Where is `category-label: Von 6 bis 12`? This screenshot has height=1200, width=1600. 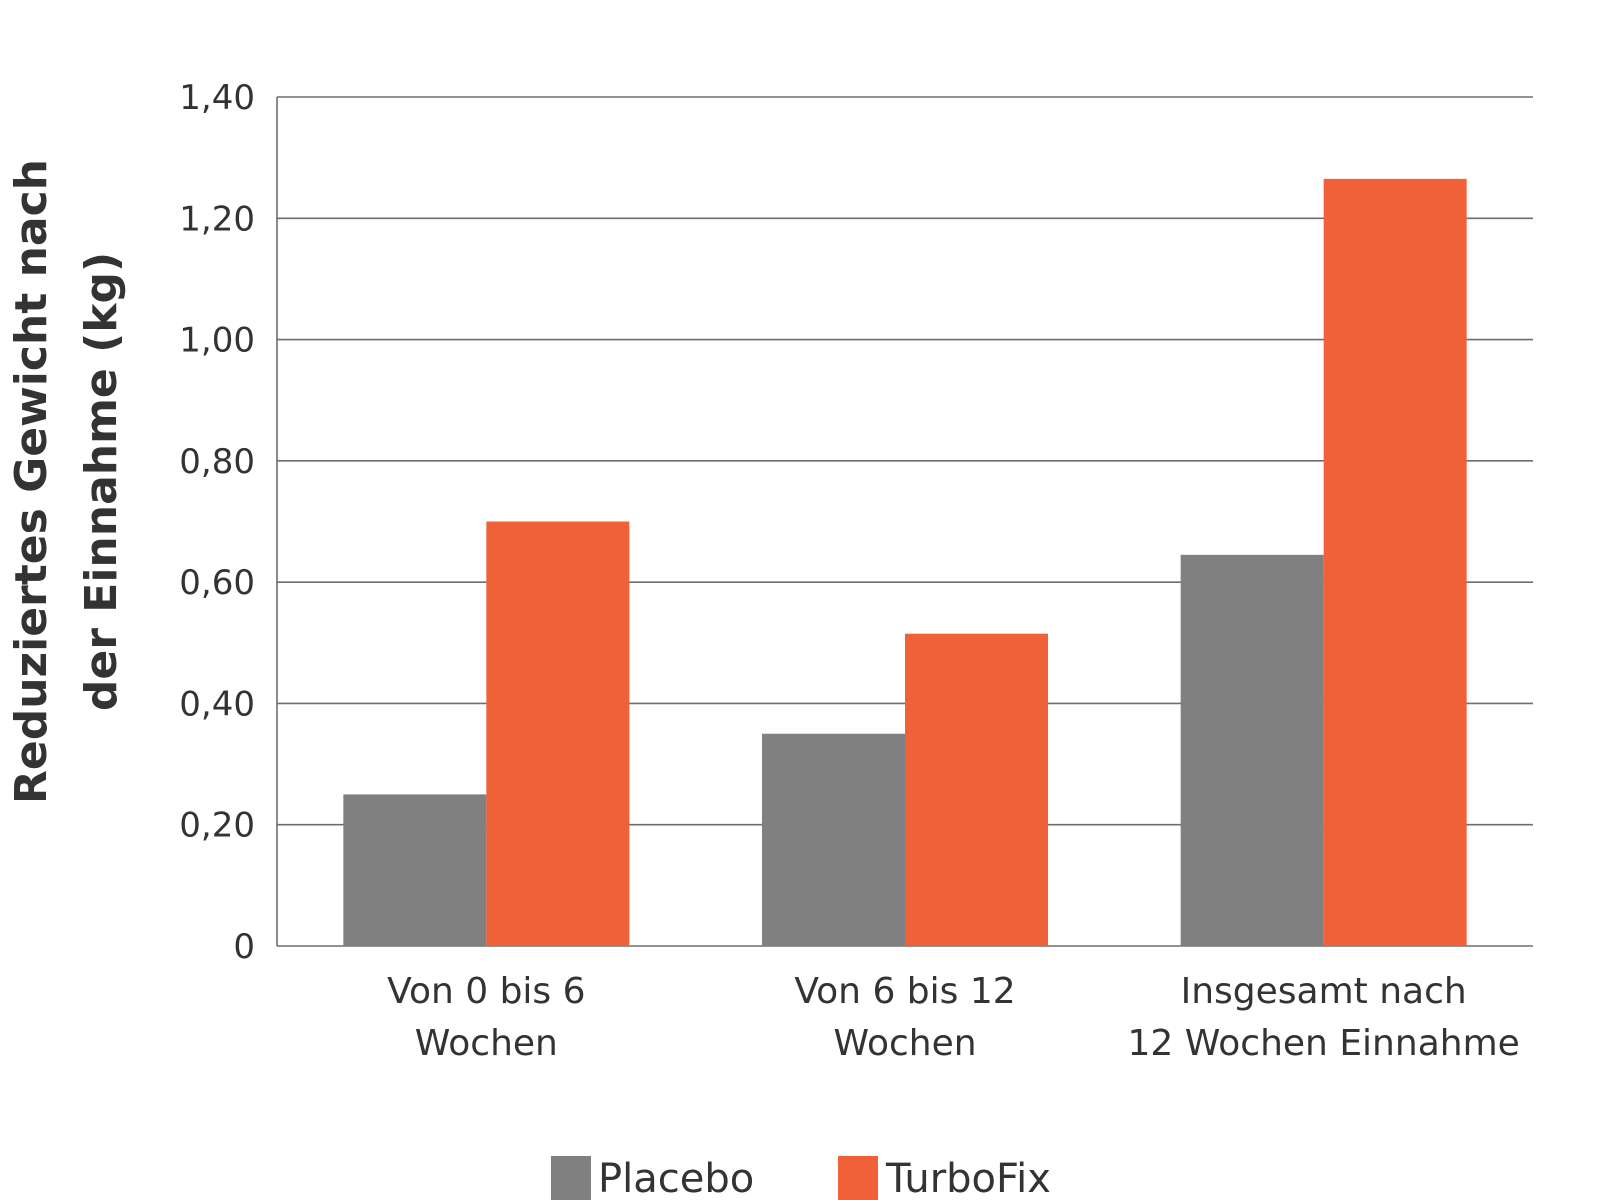 category-label: Von 6 bis 12 is located at coordinates (904, 991).